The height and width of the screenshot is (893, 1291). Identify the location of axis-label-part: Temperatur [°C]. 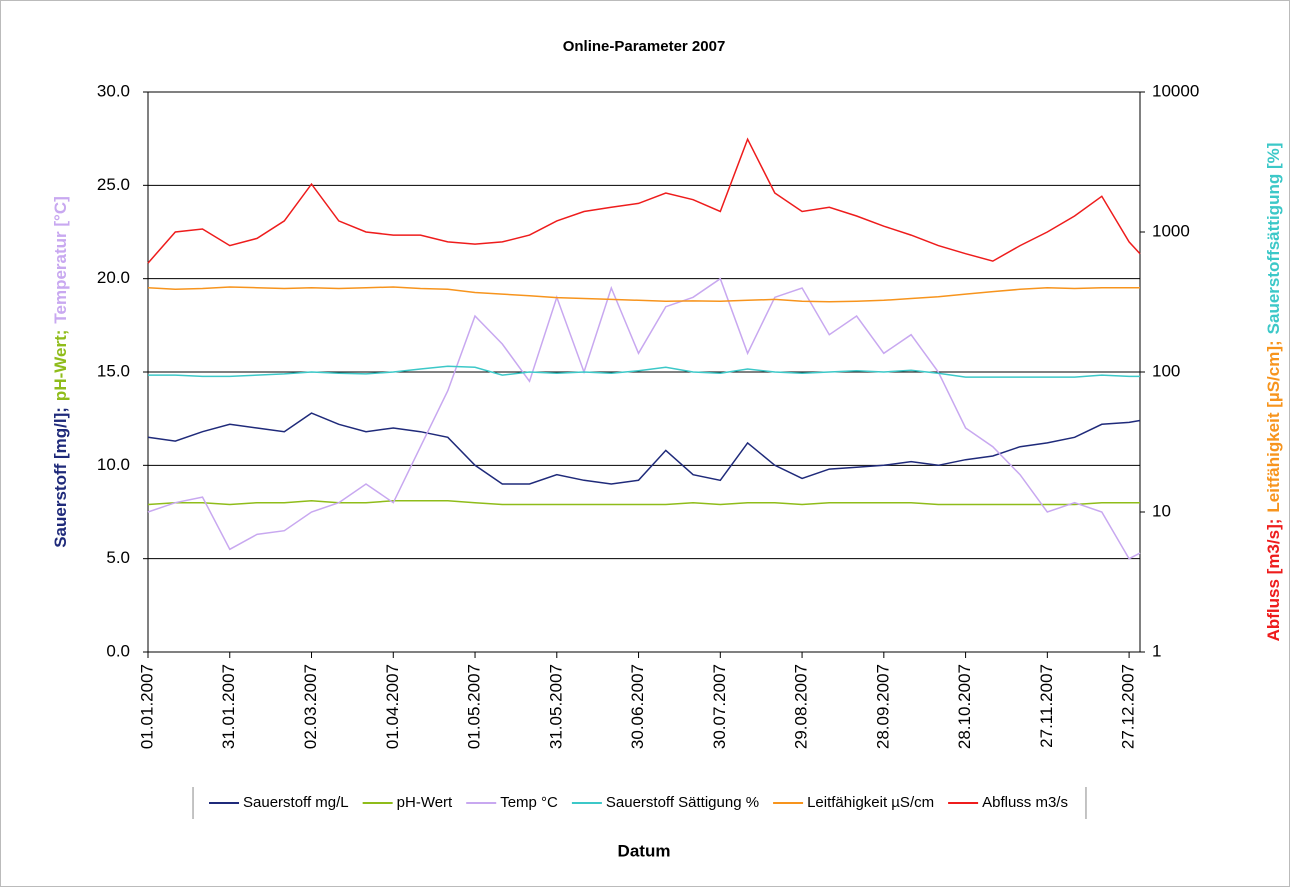
(60, 259).